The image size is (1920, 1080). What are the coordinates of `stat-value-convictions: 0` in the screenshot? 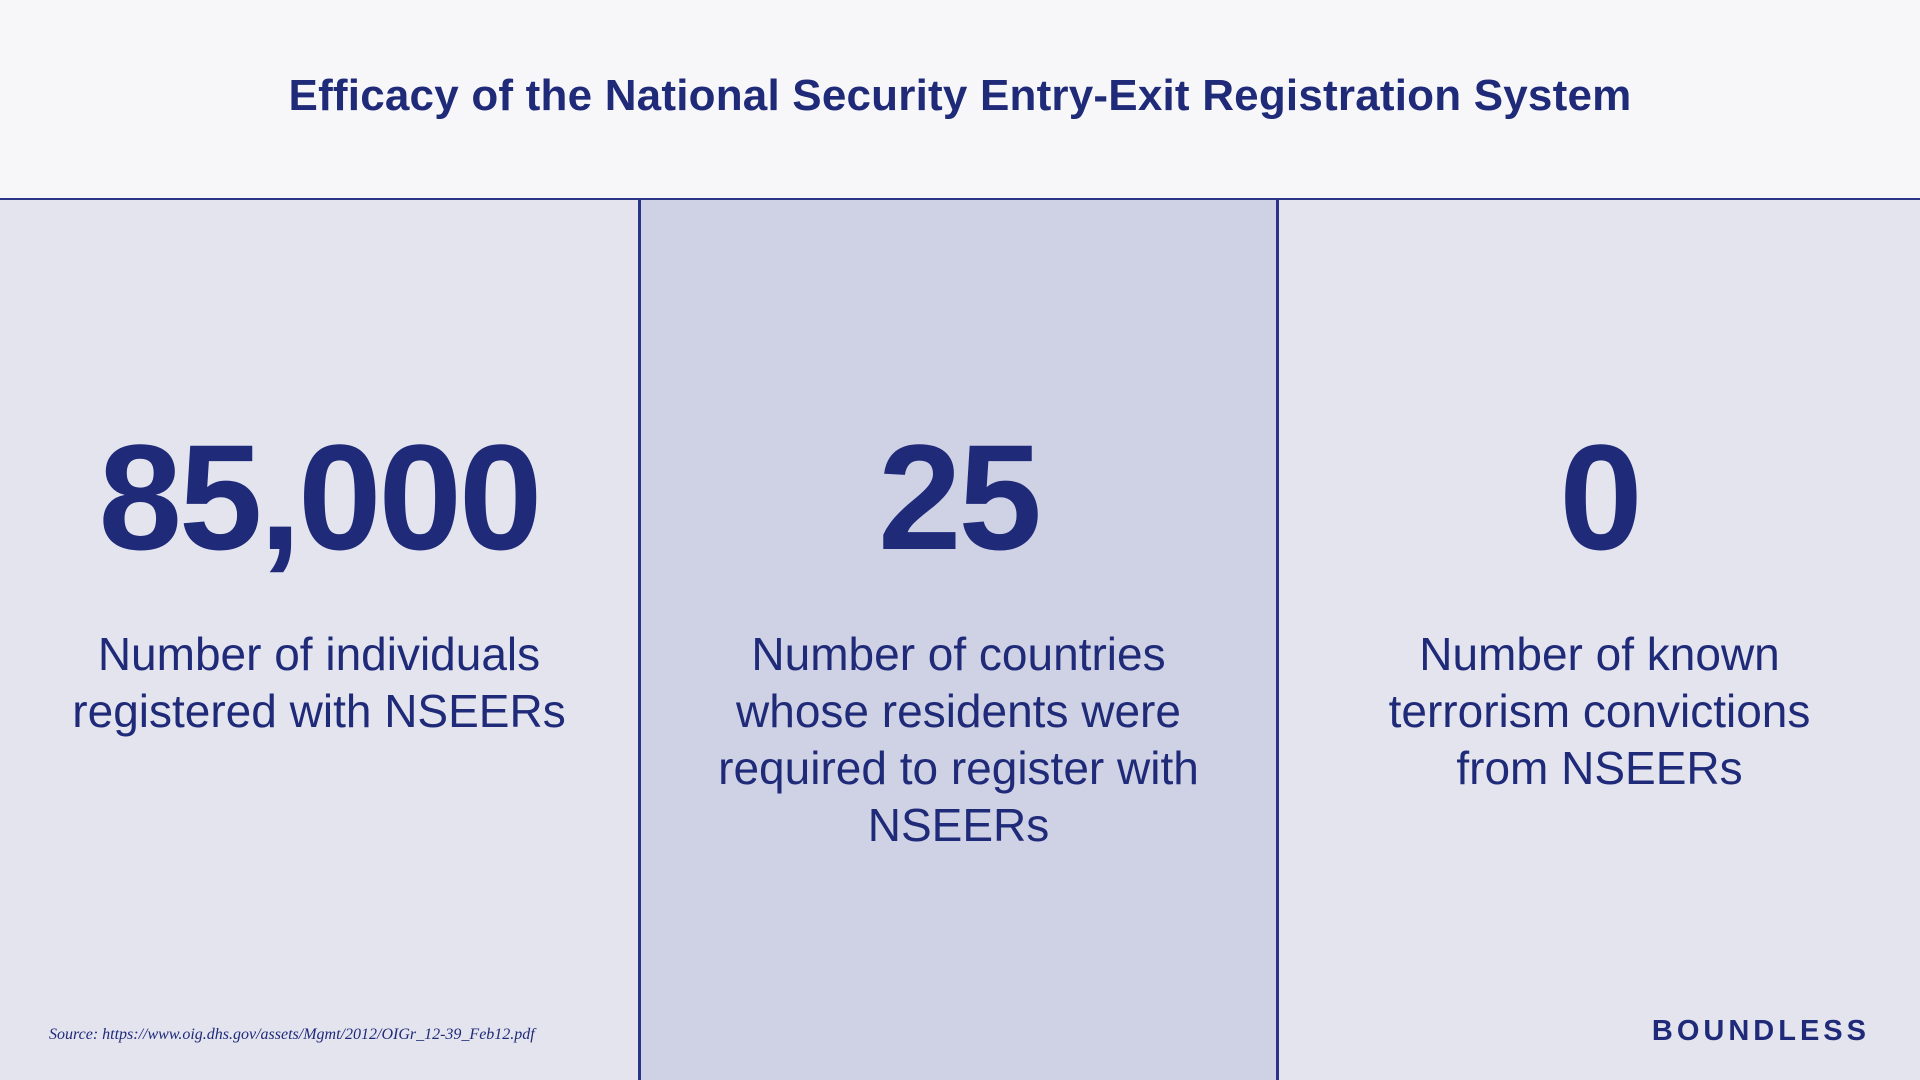 It's located at (1600, 497).